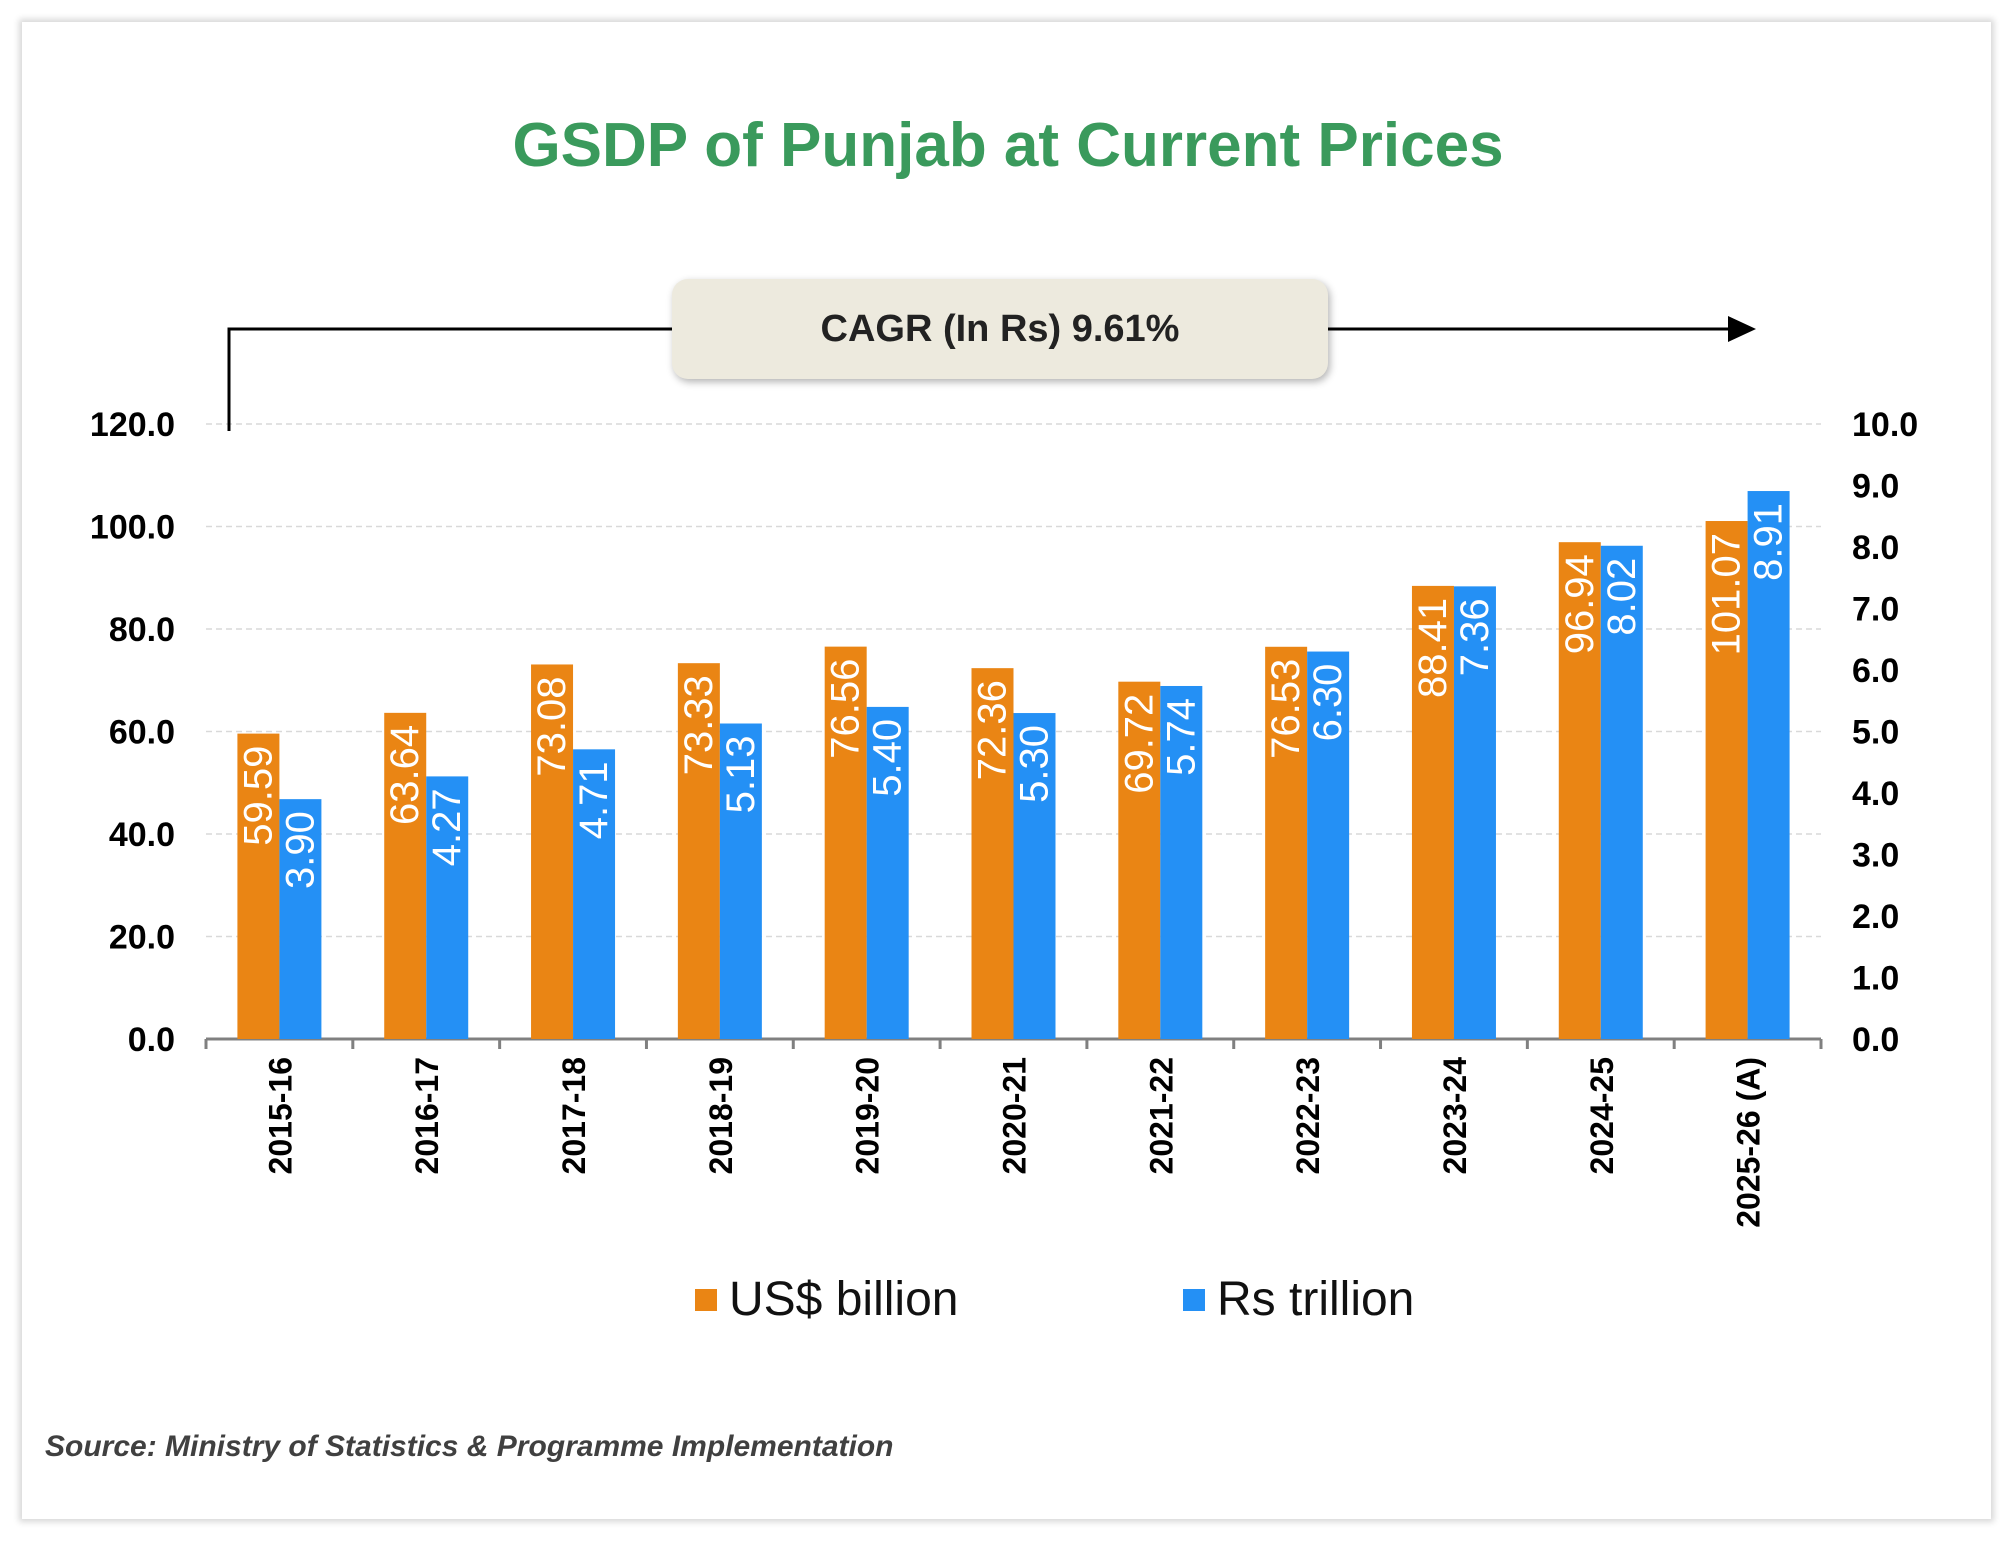  Describe the element at coordinates (1875, 671) in the screenshot. I see `y-right-tick-label: 6.0` at that location.